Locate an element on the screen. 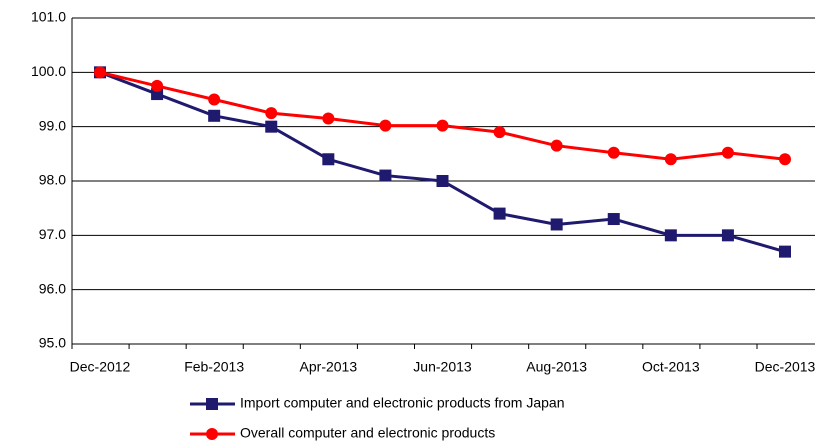 Image resolution: width=827 pixels, height=444 pixels. y-tick-label: 96.0 is located at coordinates (52, 288).